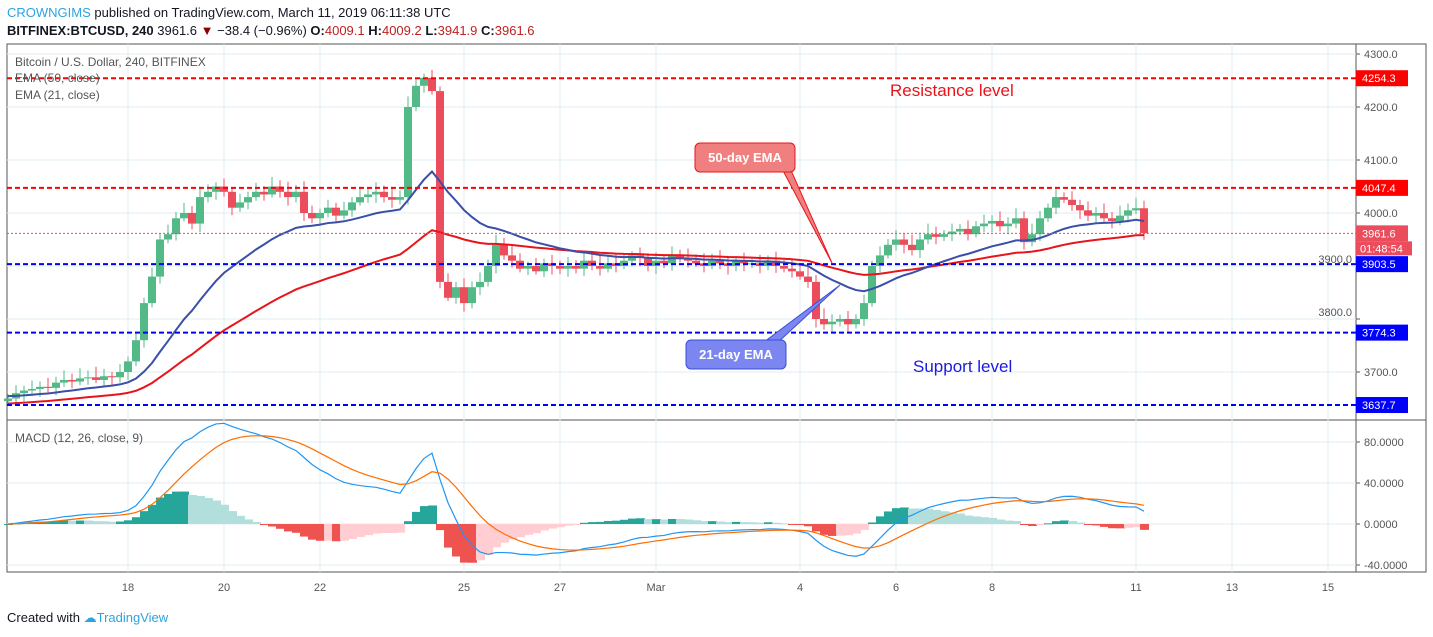 The height and width of the screenshot is (637, 1433). Describe the element at coordinates (177, 30) in the screenshot. I see `last-price: 3961.6` at that location.